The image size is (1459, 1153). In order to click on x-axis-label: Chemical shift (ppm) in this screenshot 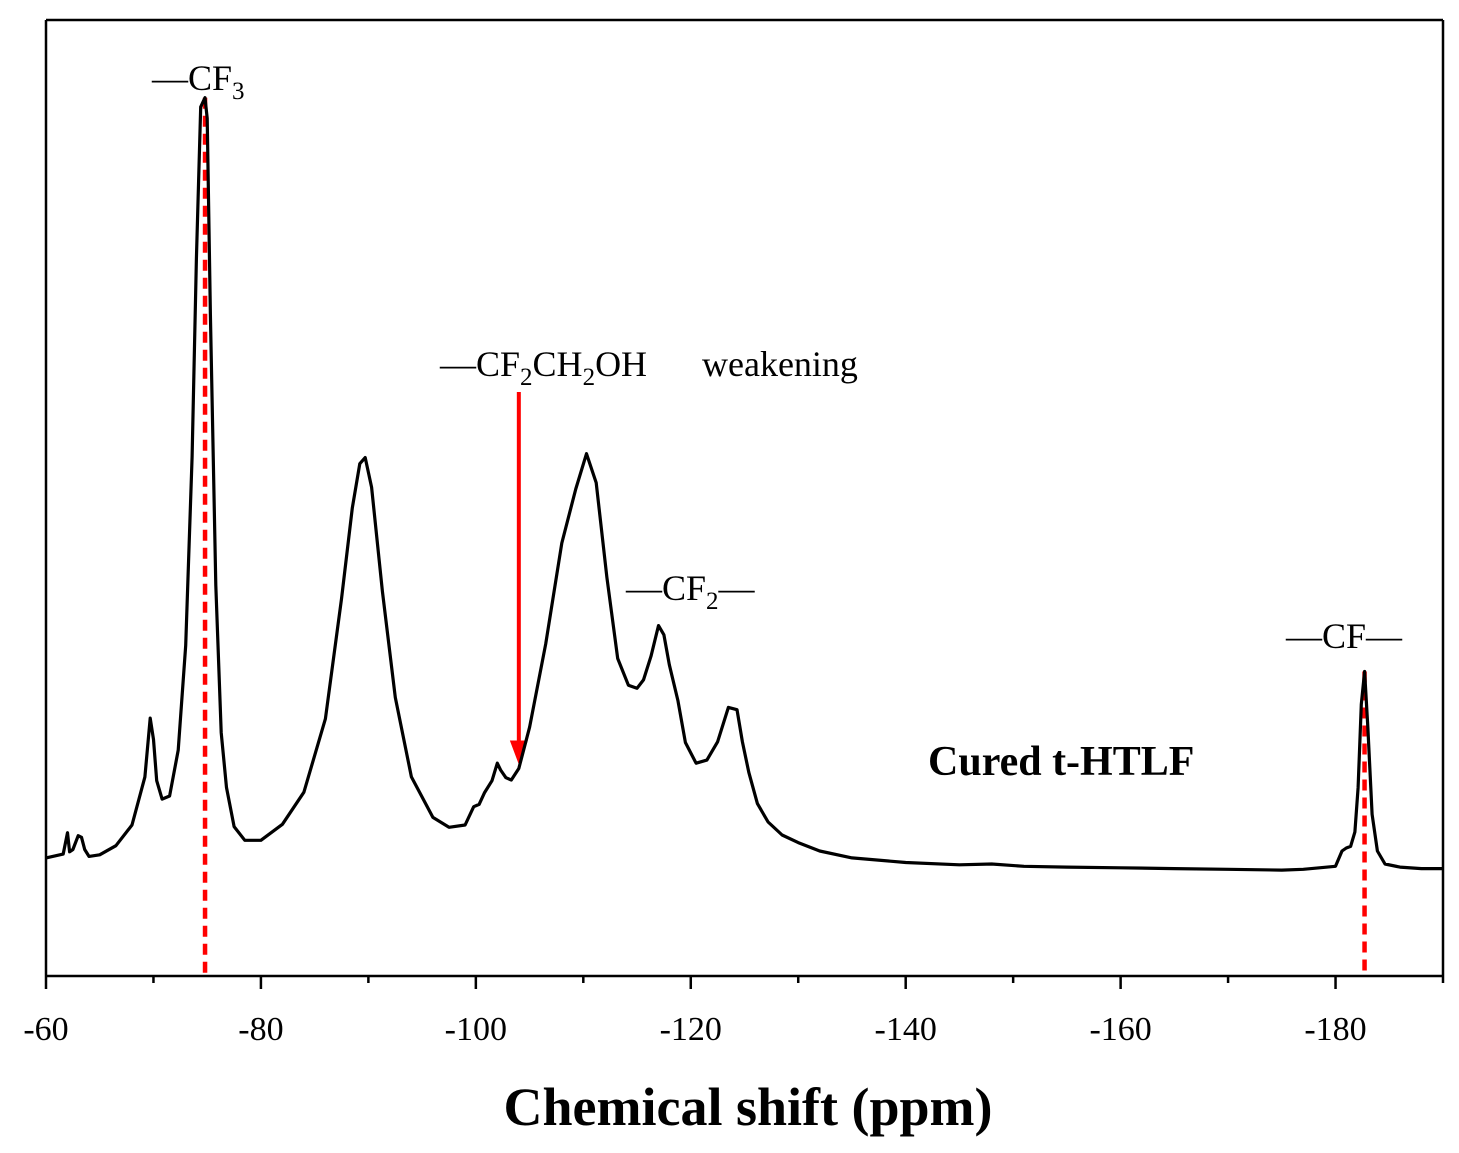, I will do `click(748, 1107)`.